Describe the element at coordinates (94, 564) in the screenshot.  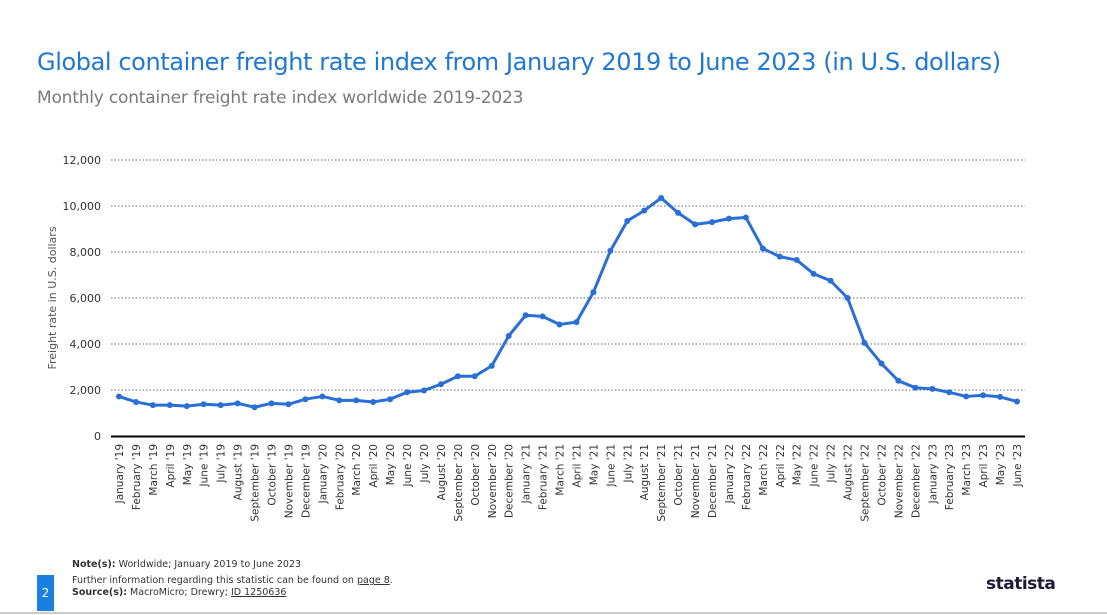
I see `note-label: Note(s):` at that location.